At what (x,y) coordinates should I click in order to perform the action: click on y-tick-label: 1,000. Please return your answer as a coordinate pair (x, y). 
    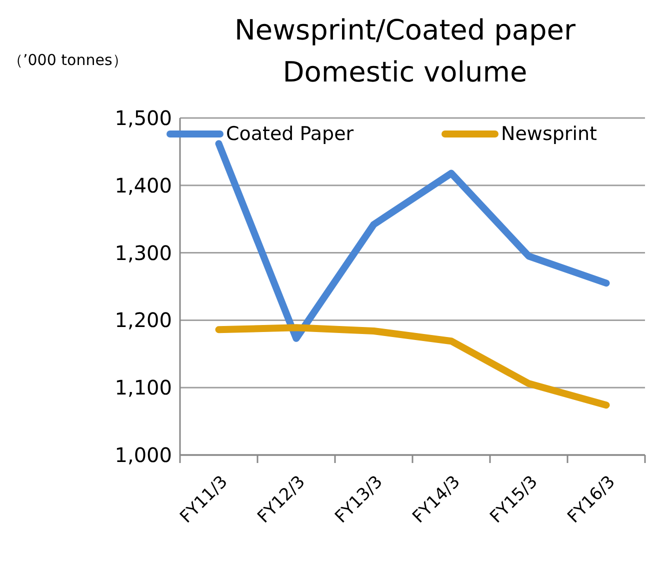
    Looking at the image, I should click on (143, 455).